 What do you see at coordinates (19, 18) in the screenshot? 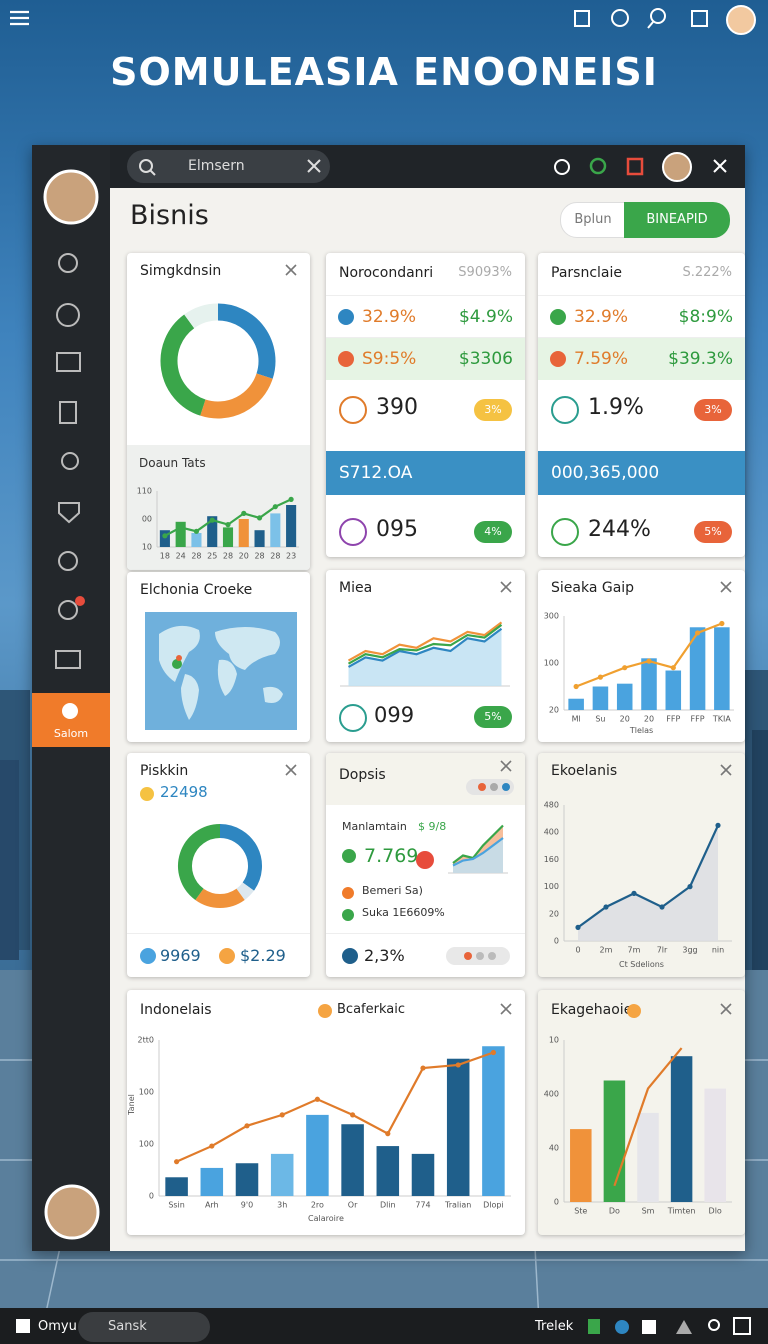
I see `menu-button` at bounding box center [19, 18].